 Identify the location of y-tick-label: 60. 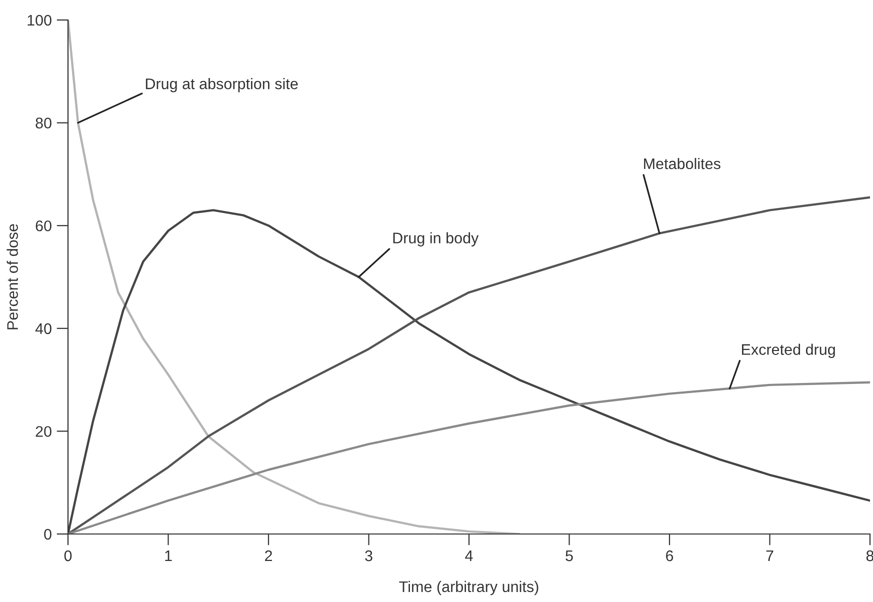
(44, 226).